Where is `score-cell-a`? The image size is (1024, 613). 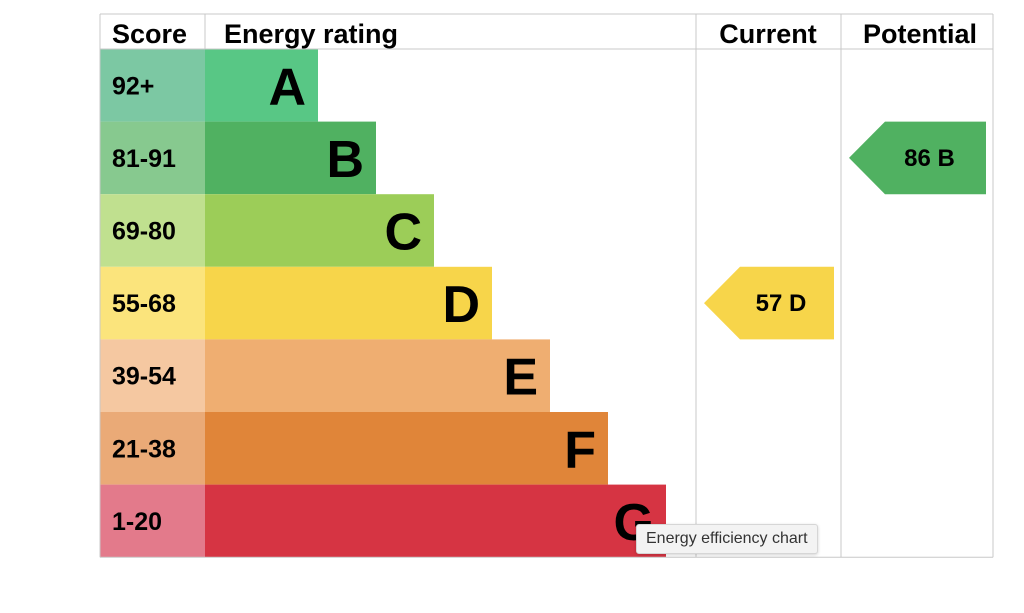 score-cell-a is located at coordinates (152, 85).